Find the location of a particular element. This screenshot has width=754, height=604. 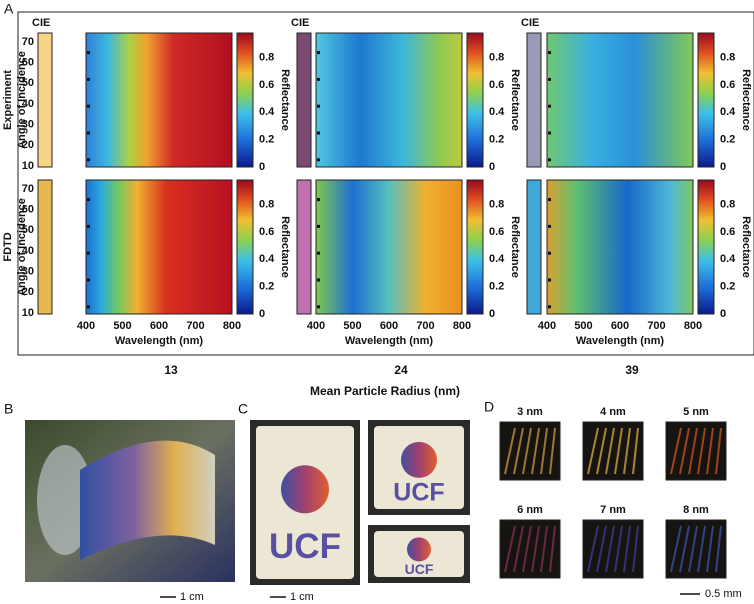

row-label: FDTD is located at coordinates (8, 246).